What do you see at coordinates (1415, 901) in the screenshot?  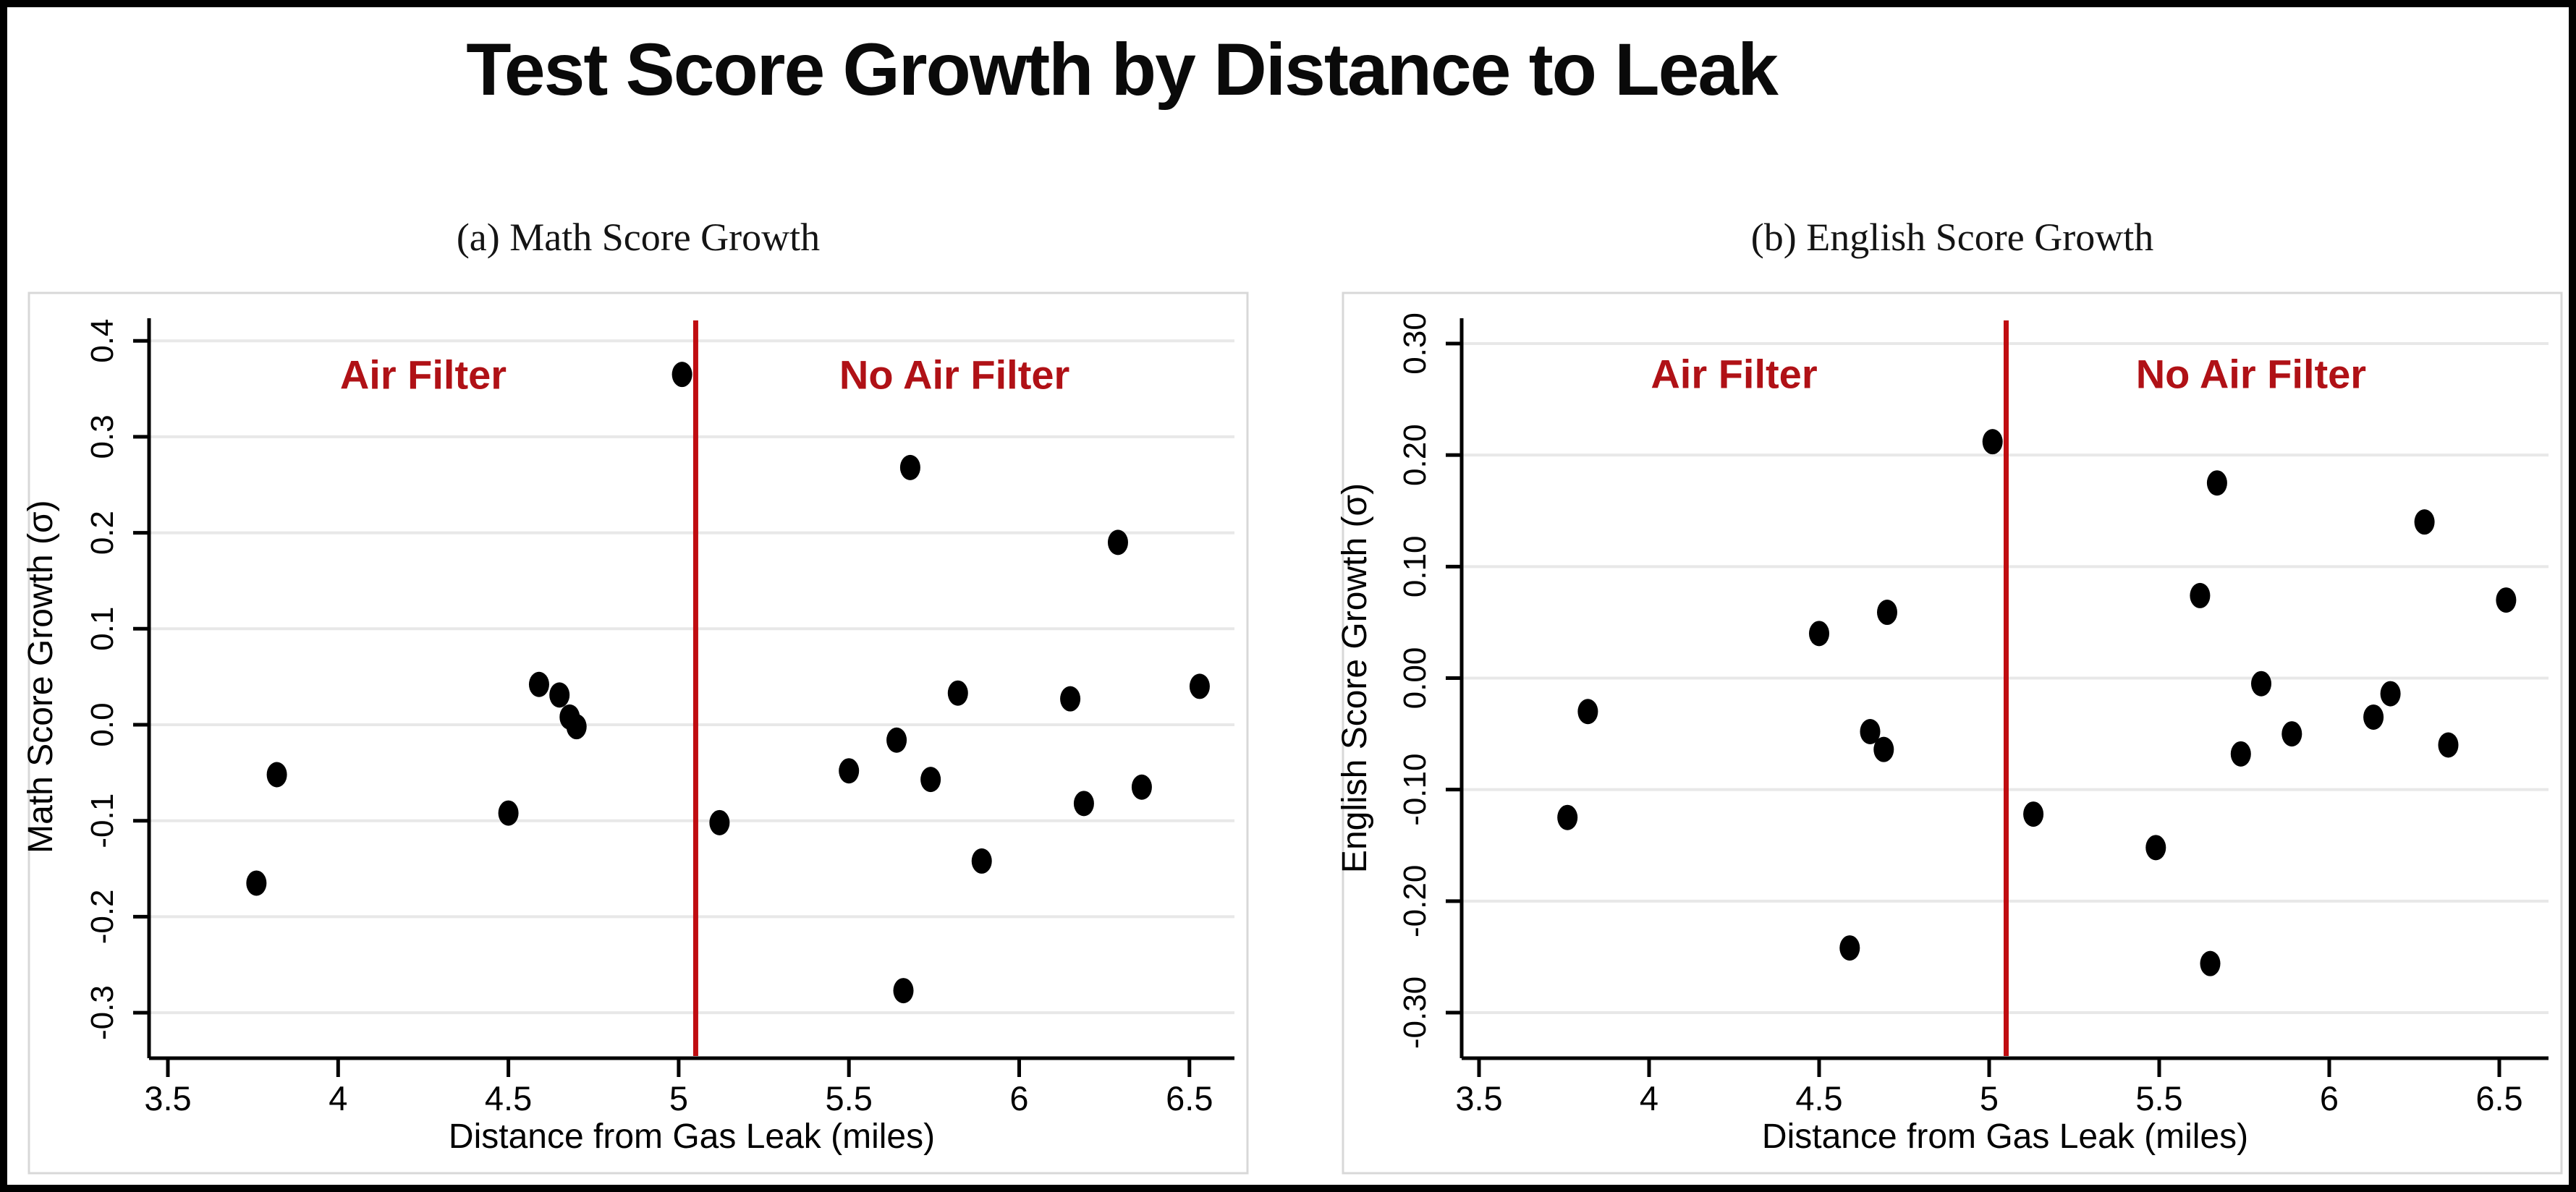 I see `y-tick-label: -0.20` at bounding box center [1415, 901].